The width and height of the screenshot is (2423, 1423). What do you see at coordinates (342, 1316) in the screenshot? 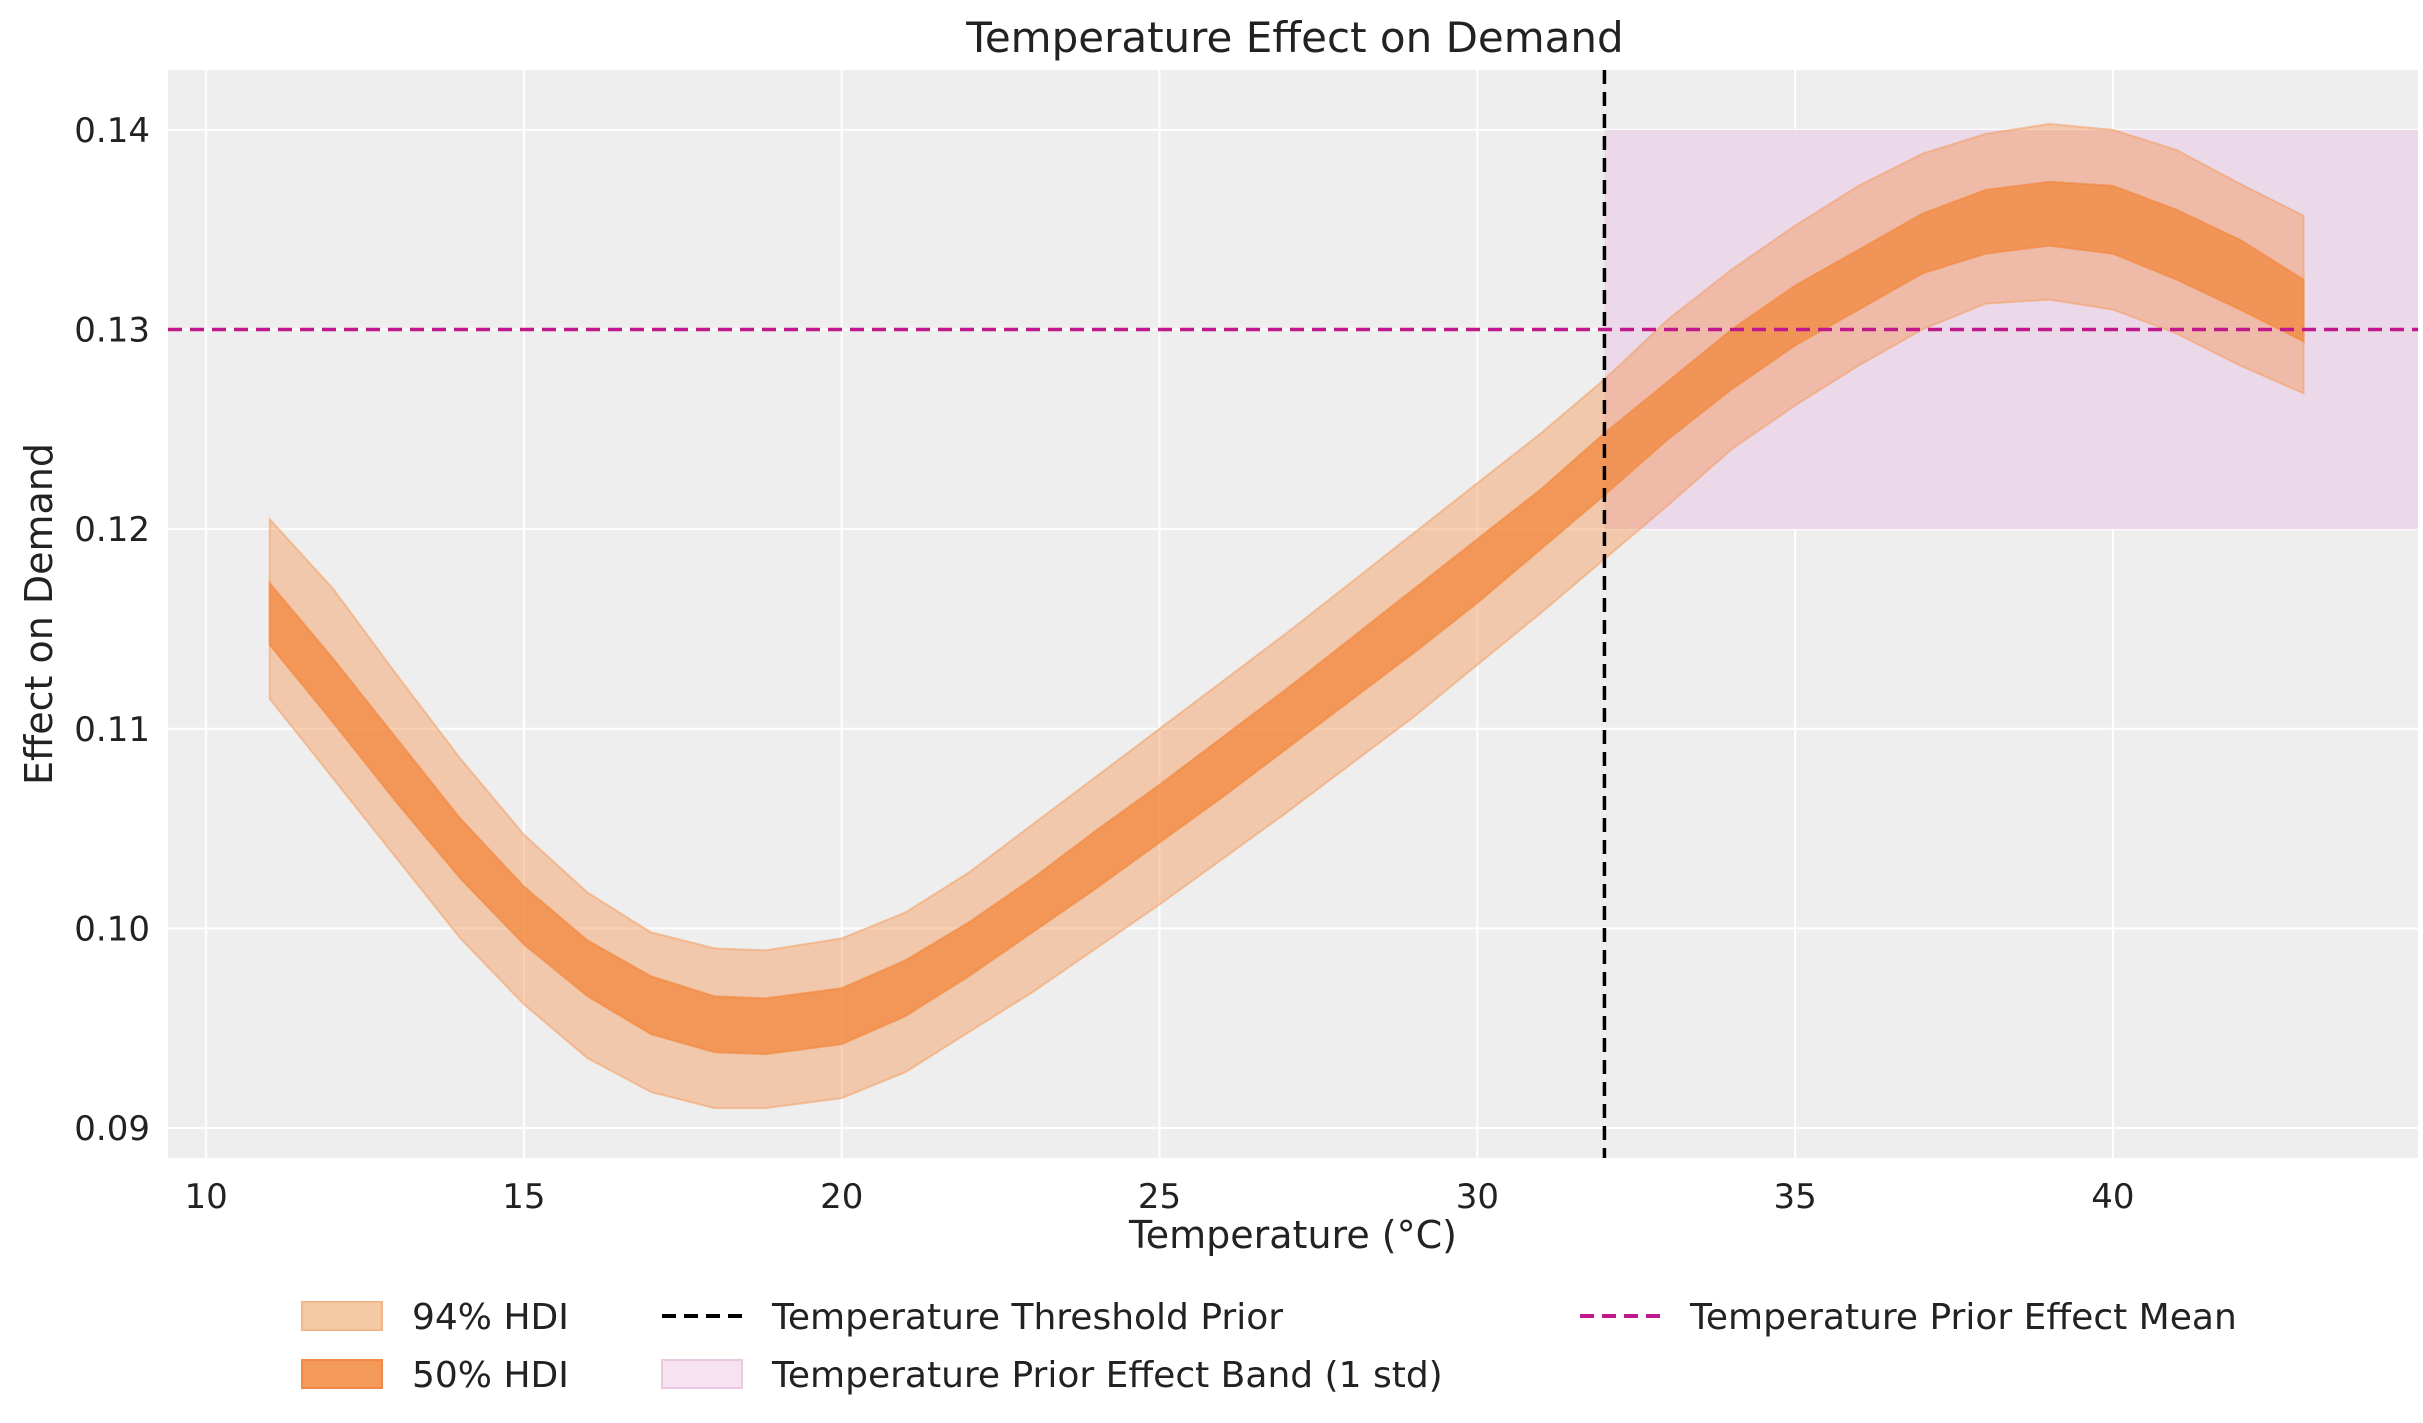
I see `legend-swatch-hdi94` at bounding box center [342, 1316].